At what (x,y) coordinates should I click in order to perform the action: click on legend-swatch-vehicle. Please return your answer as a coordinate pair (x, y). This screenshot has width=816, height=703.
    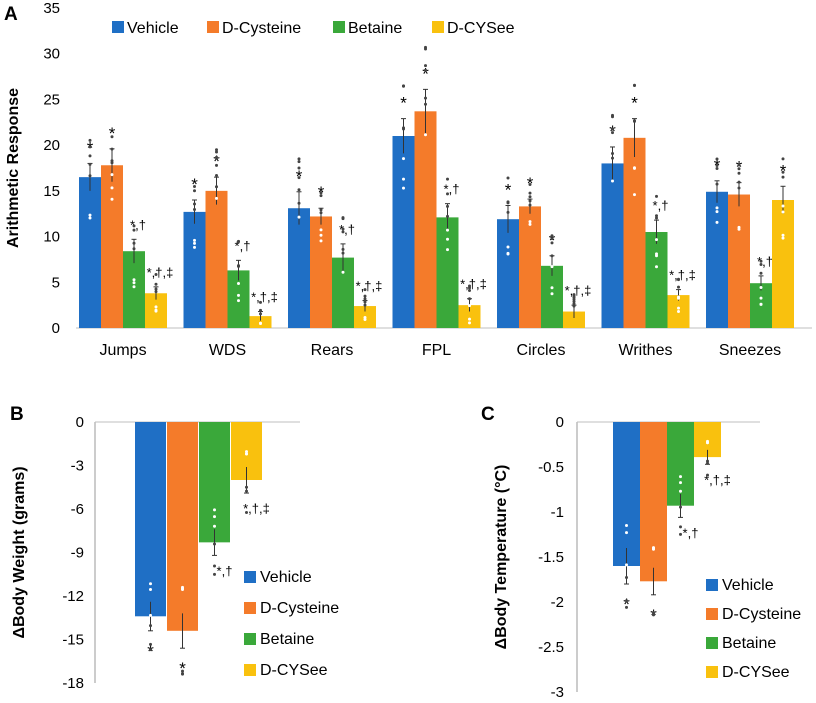
    Looking at the image, I should click on (118, 27).